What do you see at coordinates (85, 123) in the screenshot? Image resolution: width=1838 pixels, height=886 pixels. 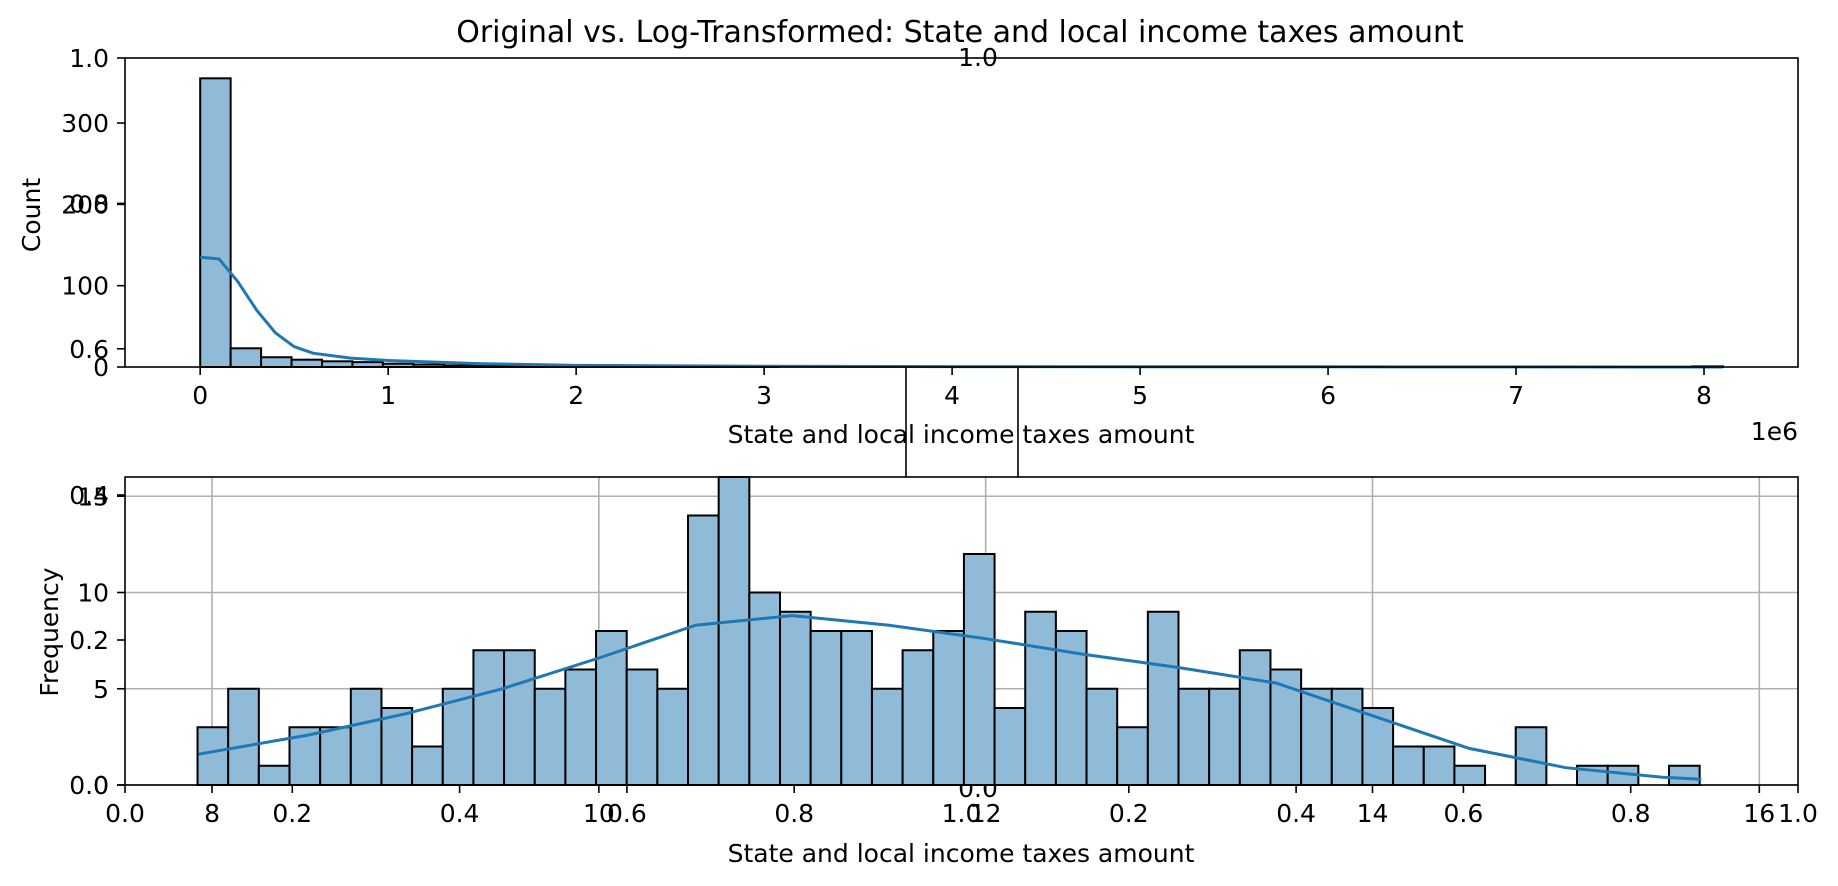 I see `top-y-tick-label: 300` at bounding box center [85, 123].